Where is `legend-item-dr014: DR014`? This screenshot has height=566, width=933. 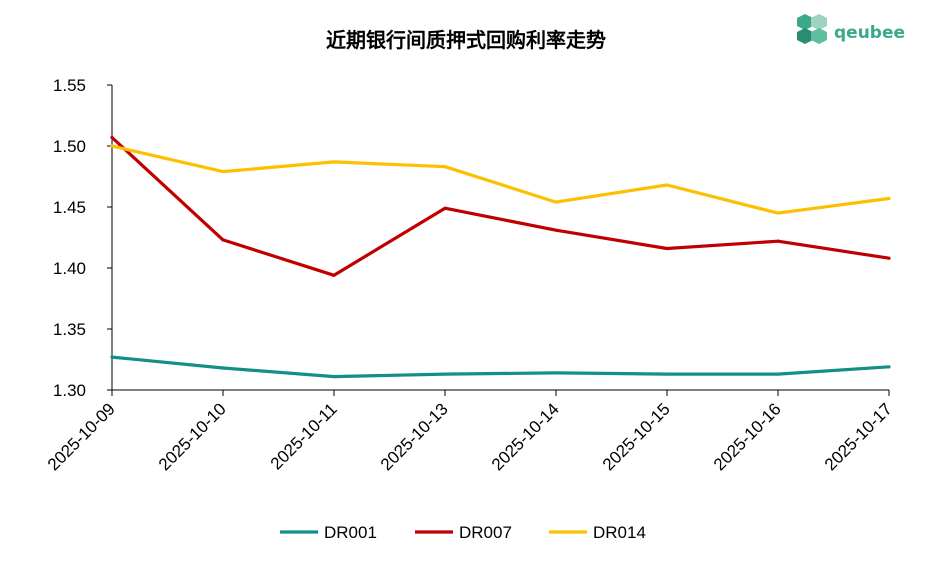 legend-item-dr014: DR014 is located at coordinates (597, 532).